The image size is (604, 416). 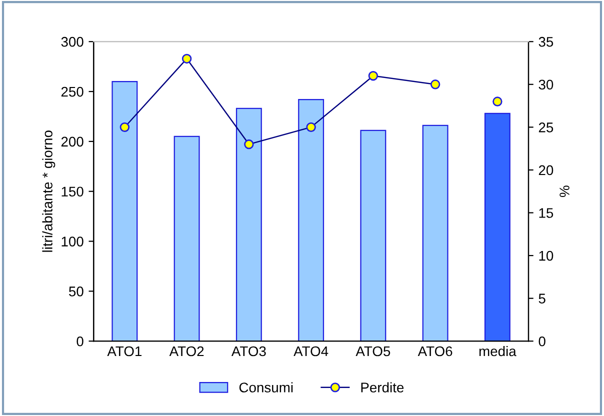 What do you see at coordinates (72, 141) in the screenshot?
I see `y-tick-label: 200` at bounding box center [72, 141].